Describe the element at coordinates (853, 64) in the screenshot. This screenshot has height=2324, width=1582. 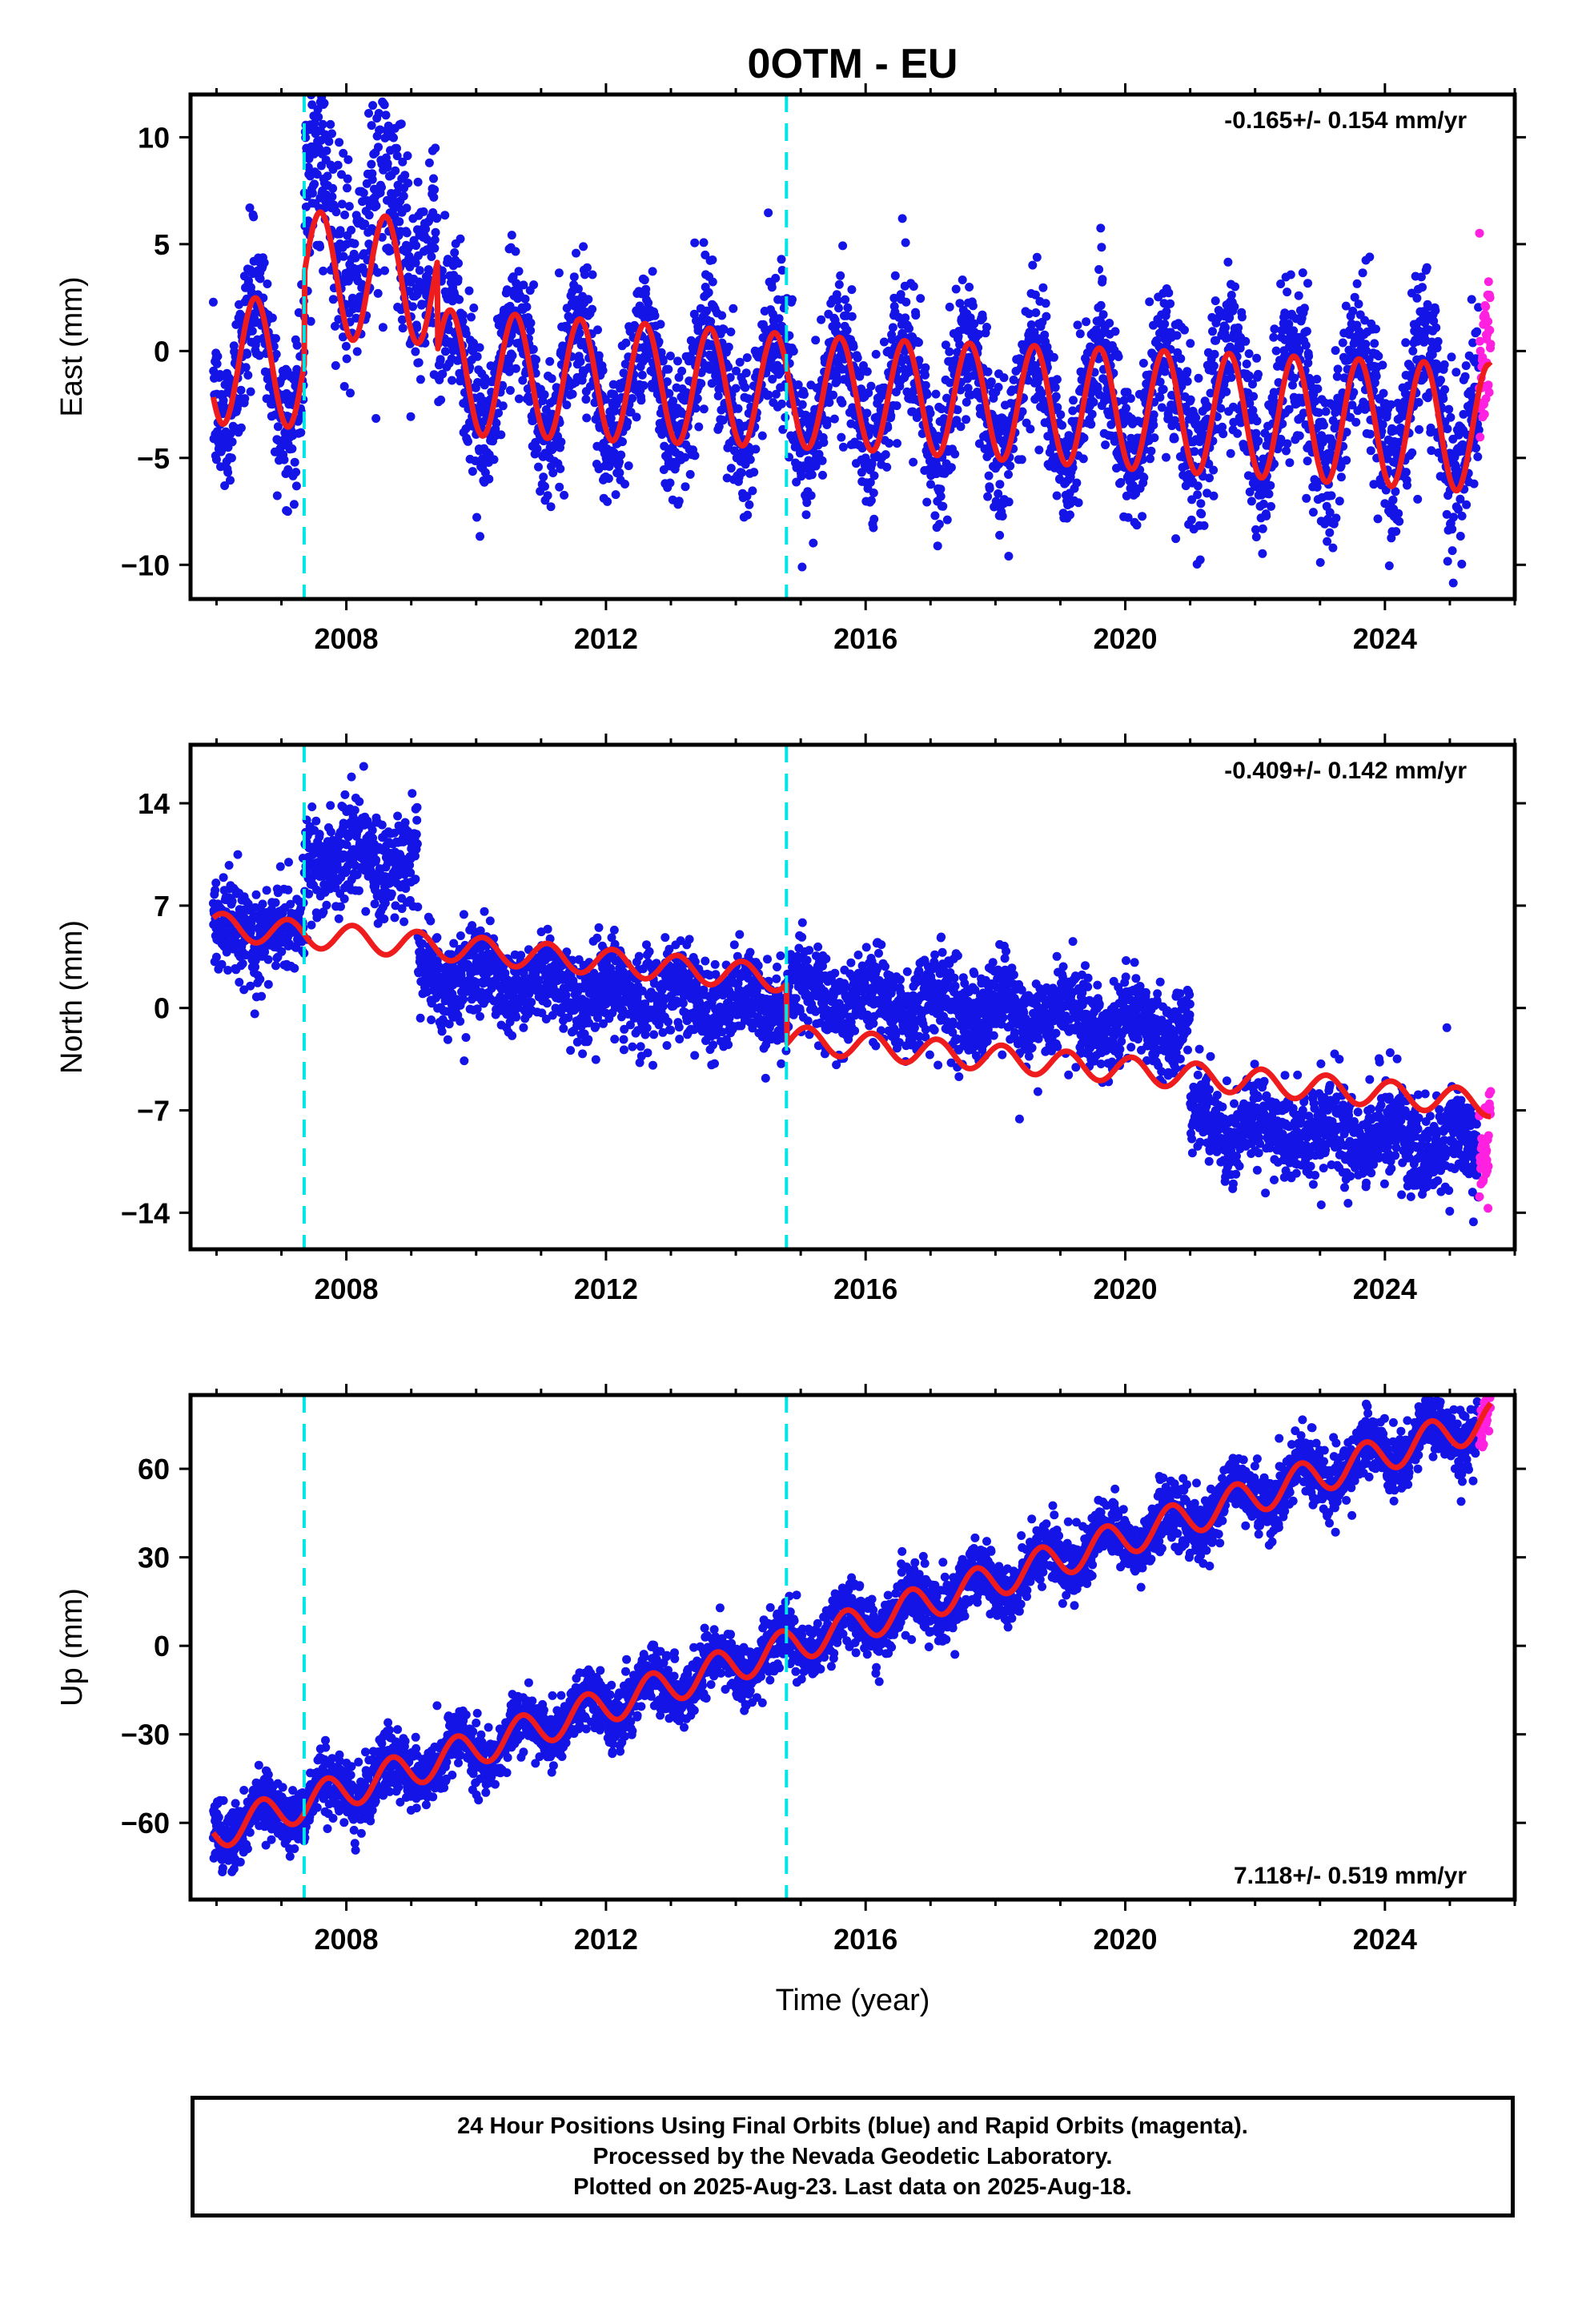
I see `figure-title: 0OTM - EU` at that location.